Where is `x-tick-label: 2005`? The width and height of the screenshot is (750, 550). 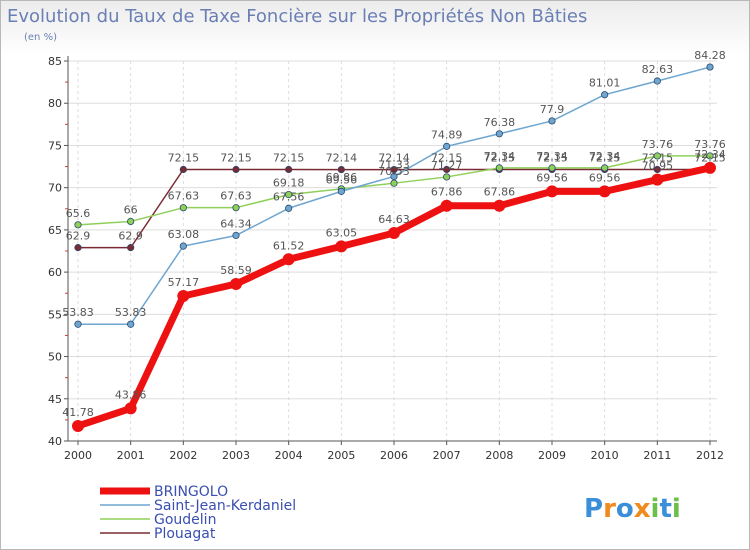
x-tick-label: 2005 is located at coordinates (341, 455).